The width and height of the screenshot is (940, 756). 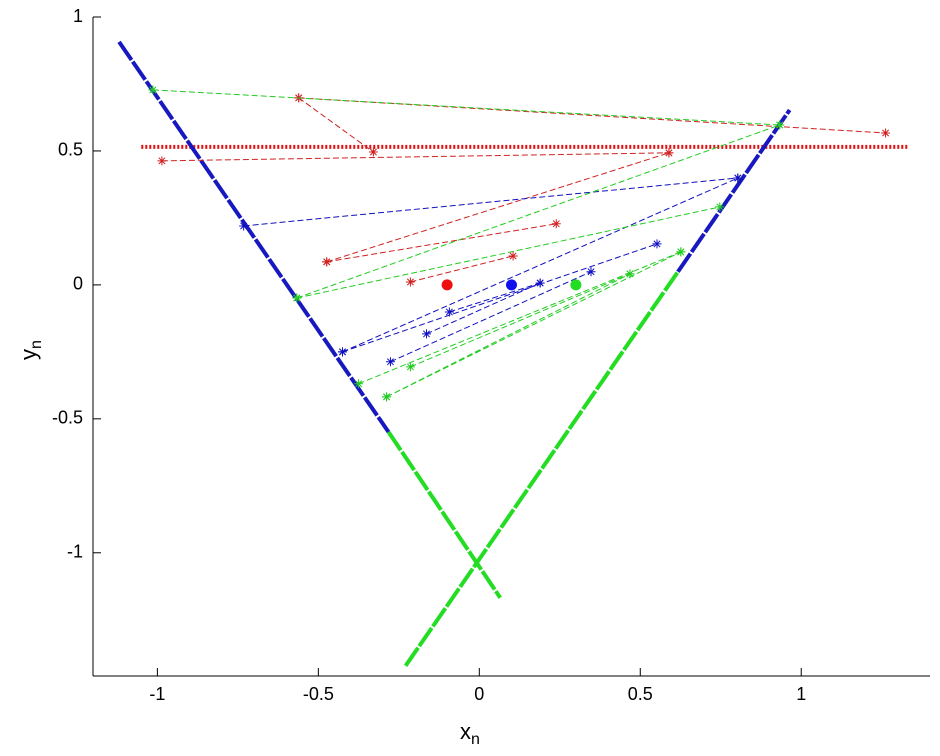 I want to click on y-tick-label: 0, so click(x=78, y=284).